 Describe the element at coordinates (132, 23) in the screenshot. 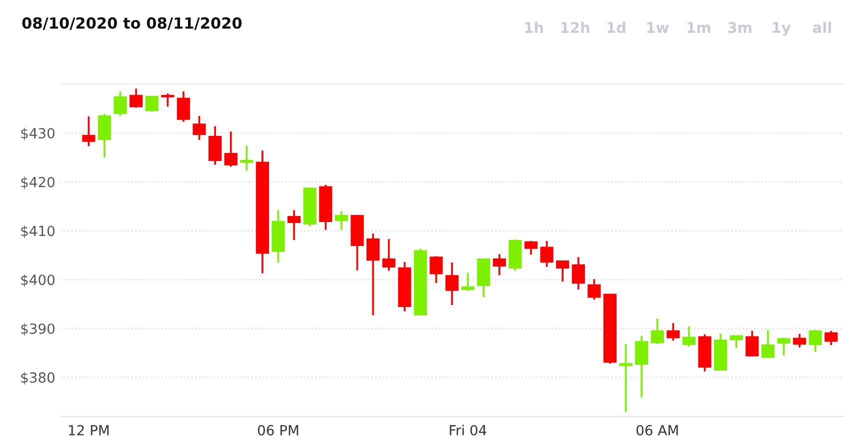

I see `chart-title: 08/10/2020 to 08/11/2020` at that location.